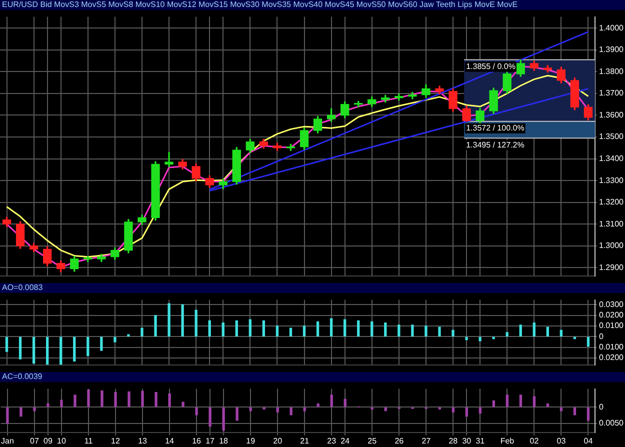 This screenshot has height=447, width=625. What do you see at coordinates (611, 137) in the screenshot?
I see `y-tick-label: 1.3500` at bounding box center [611, 137].